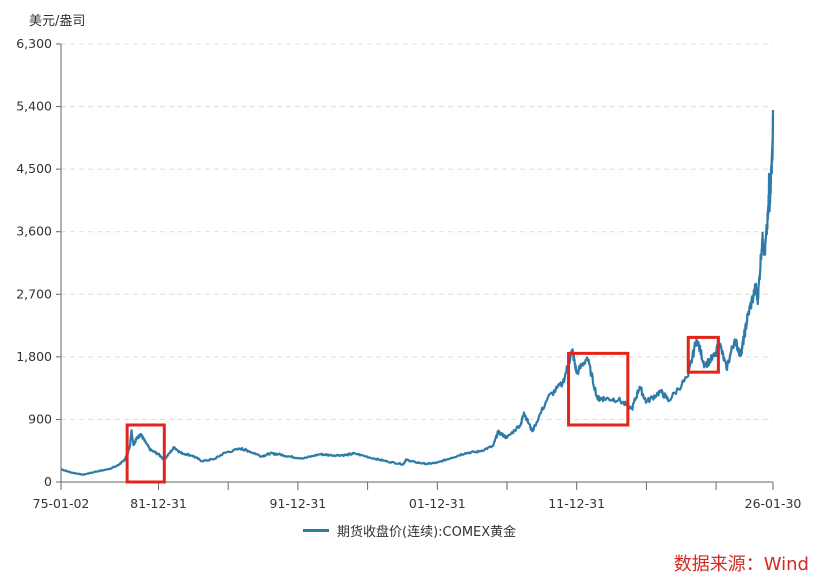  Describe the element at coordinates (34, 231) in the screenshot. I see `y-tick-label: 3,600` at that location.